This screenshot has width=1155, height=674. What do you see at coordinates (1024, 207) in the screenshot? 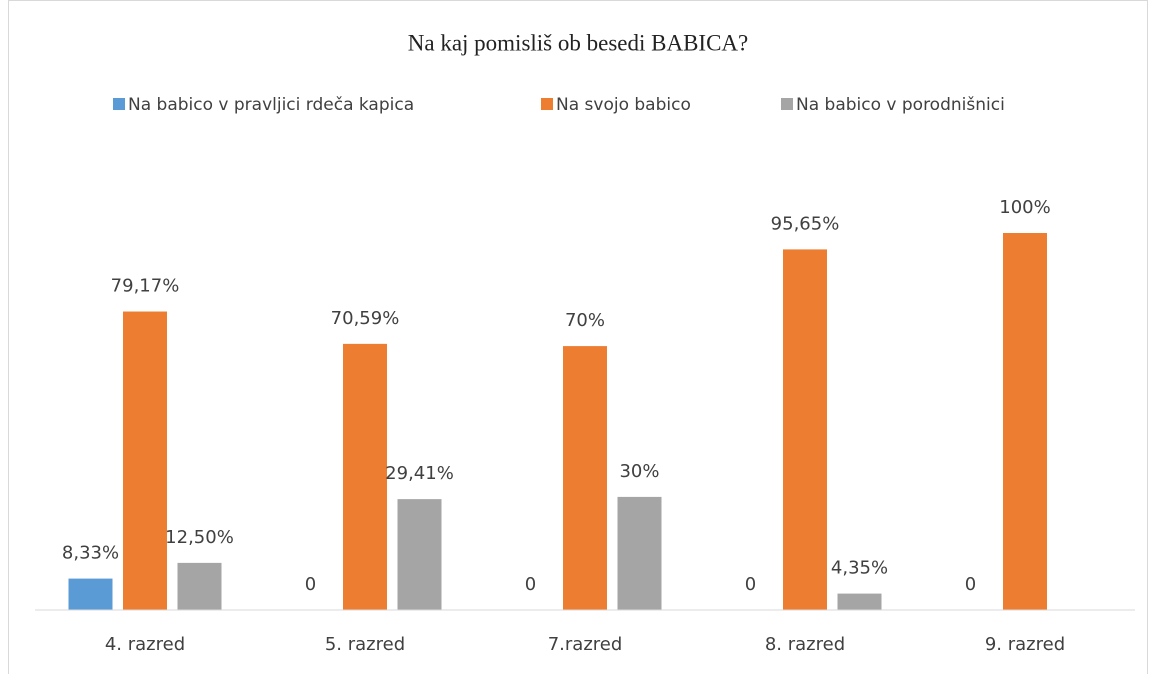
I see `data-label: 100%` at bounding box center [1024, 207].